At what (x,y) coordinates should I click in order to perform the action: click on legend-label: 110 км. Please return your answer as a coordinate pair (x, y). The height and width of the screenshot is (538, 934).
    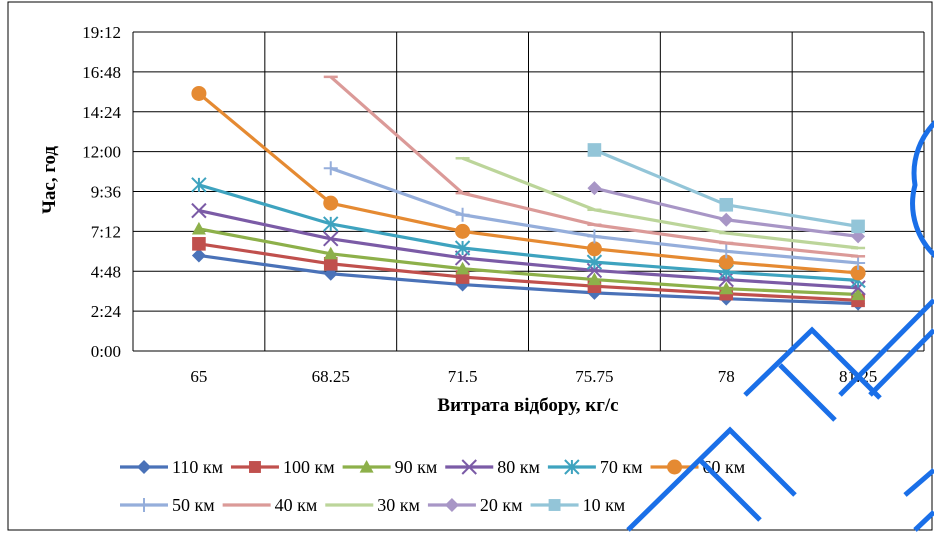
    Looking at the image, I should click on (197, 467).